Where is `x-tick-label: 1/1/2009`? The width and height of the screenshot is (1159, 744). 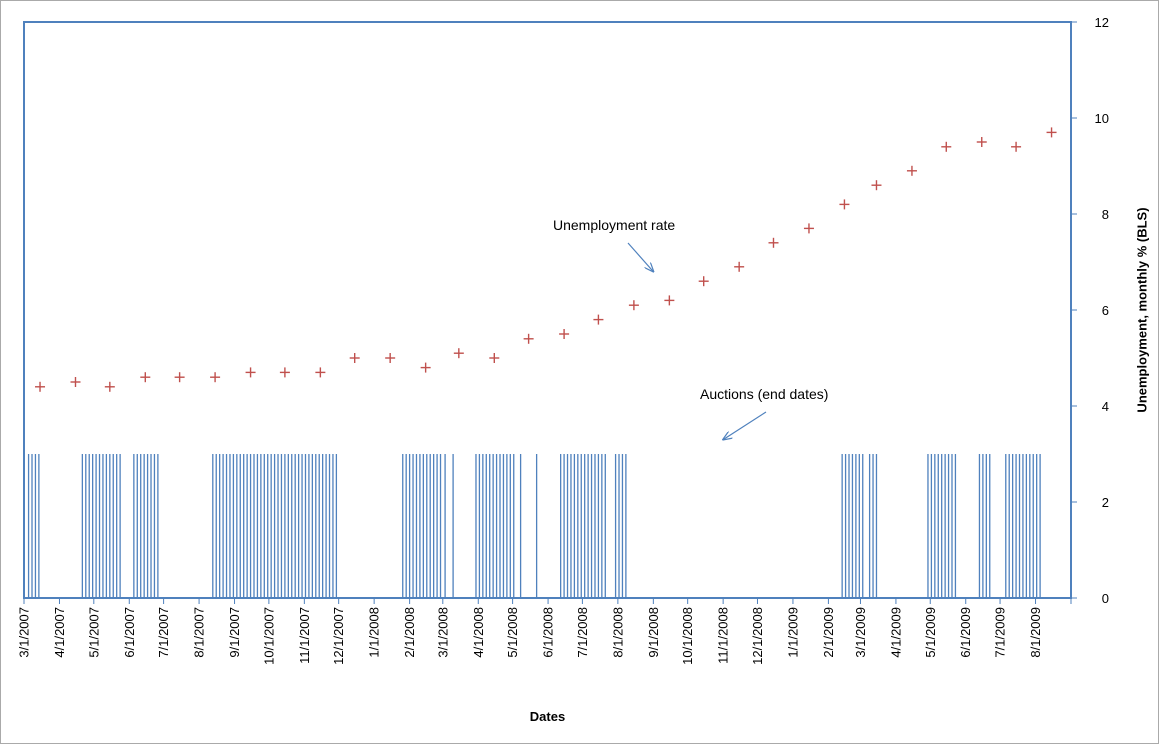
x-tick-label: 1/1/2009 is located at coordinates (792, 632).